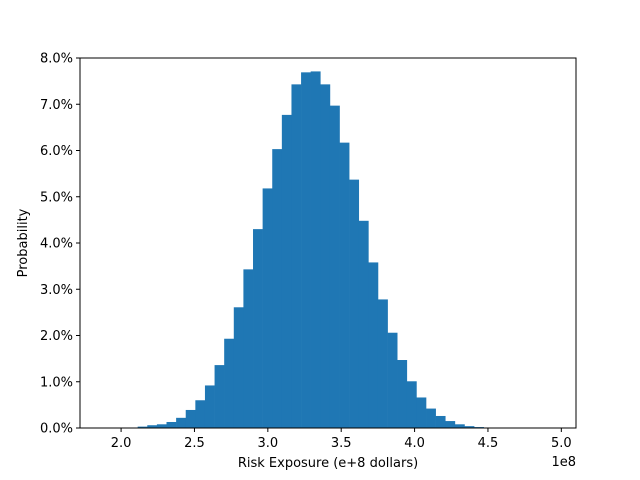  Describe the element at coordinates (267, 443) in the screenshot. I see `x-tick-label: 3.0` at that location.